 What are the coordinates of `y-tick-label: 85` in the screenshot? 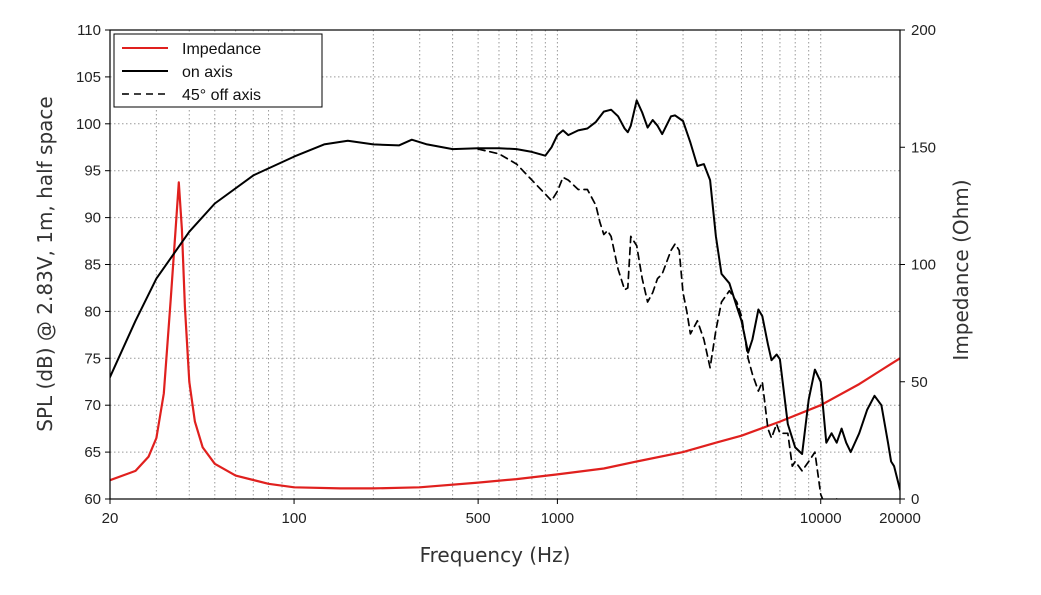 It's located at (92, 265).